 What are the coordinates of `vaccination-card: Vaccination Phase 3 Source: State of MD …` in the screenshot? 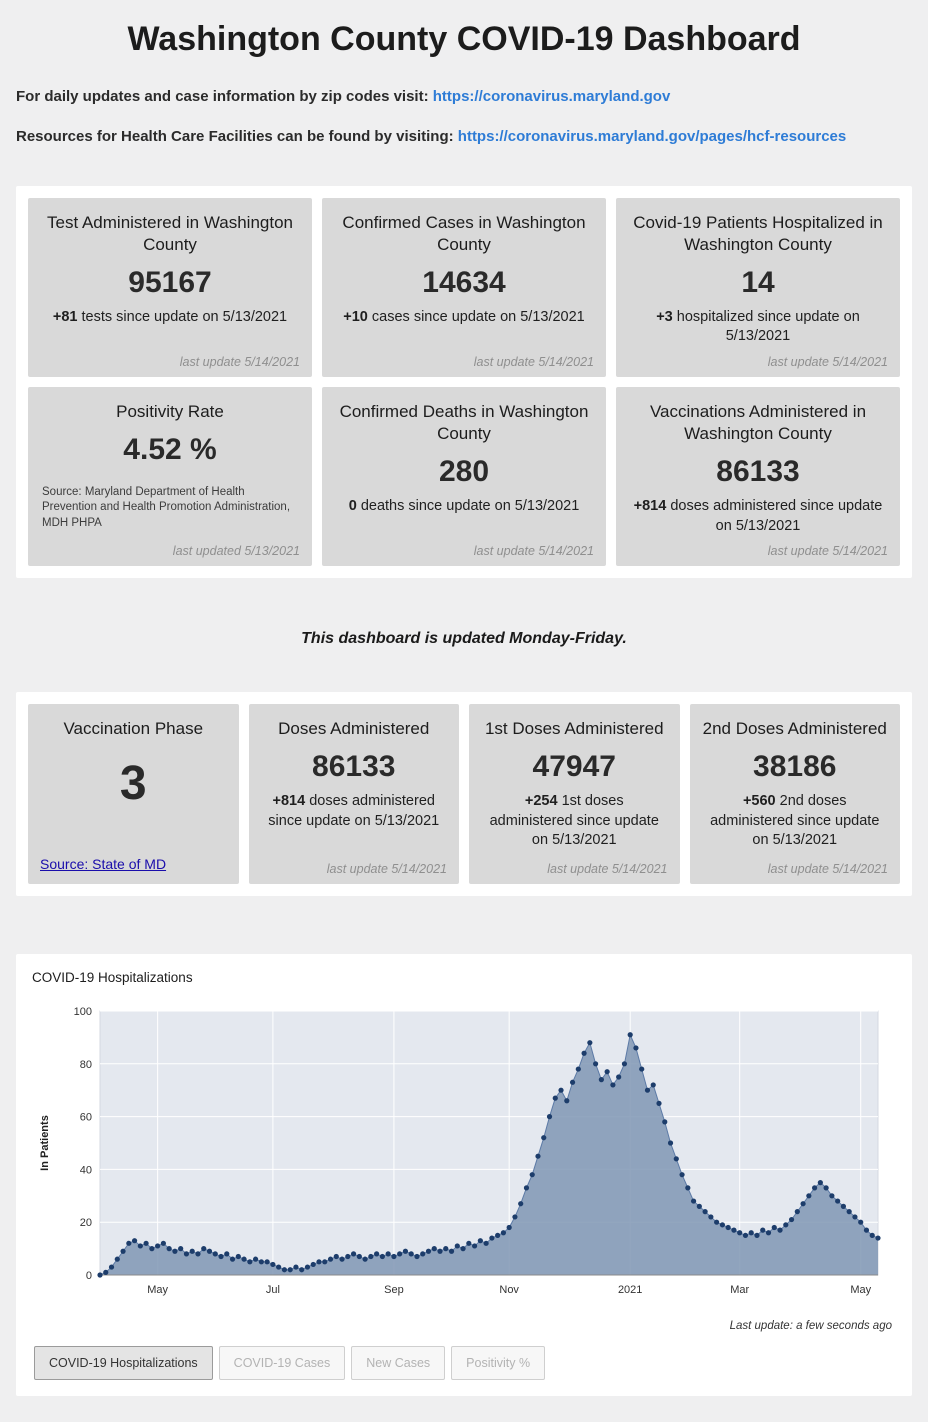 It's located at (464, 794).